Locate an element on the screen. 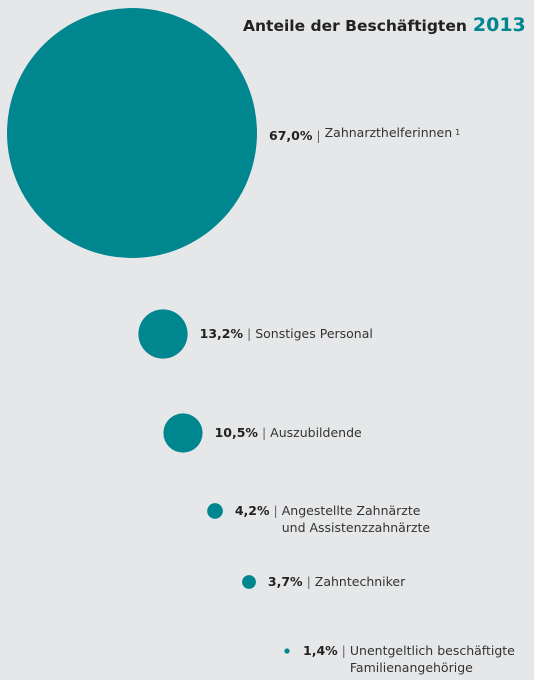  title-year: 2013 is located at coordinates (499, 25).